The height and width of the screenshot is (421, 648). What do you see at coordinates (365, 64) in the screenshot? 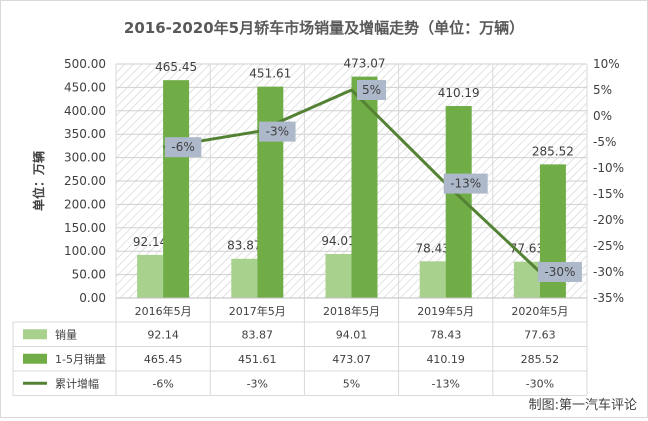
I see `bar-data-label: 473.07` at bounding box center [365, 64].